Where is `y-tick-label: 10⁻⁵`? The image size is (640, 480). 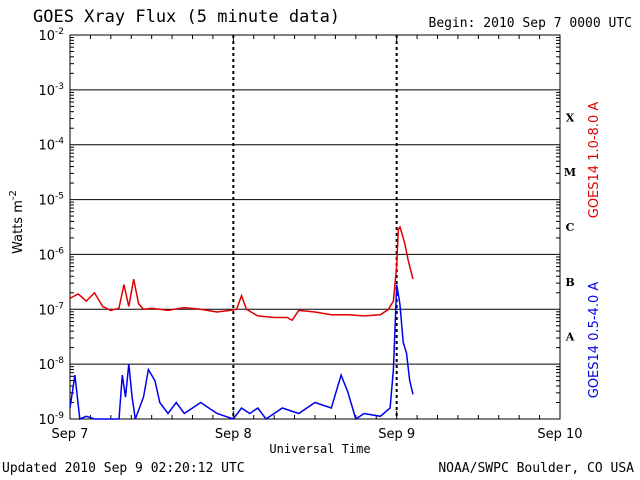
y-tick-label: 10⁻⁵ is located at coordinates (51, 200).